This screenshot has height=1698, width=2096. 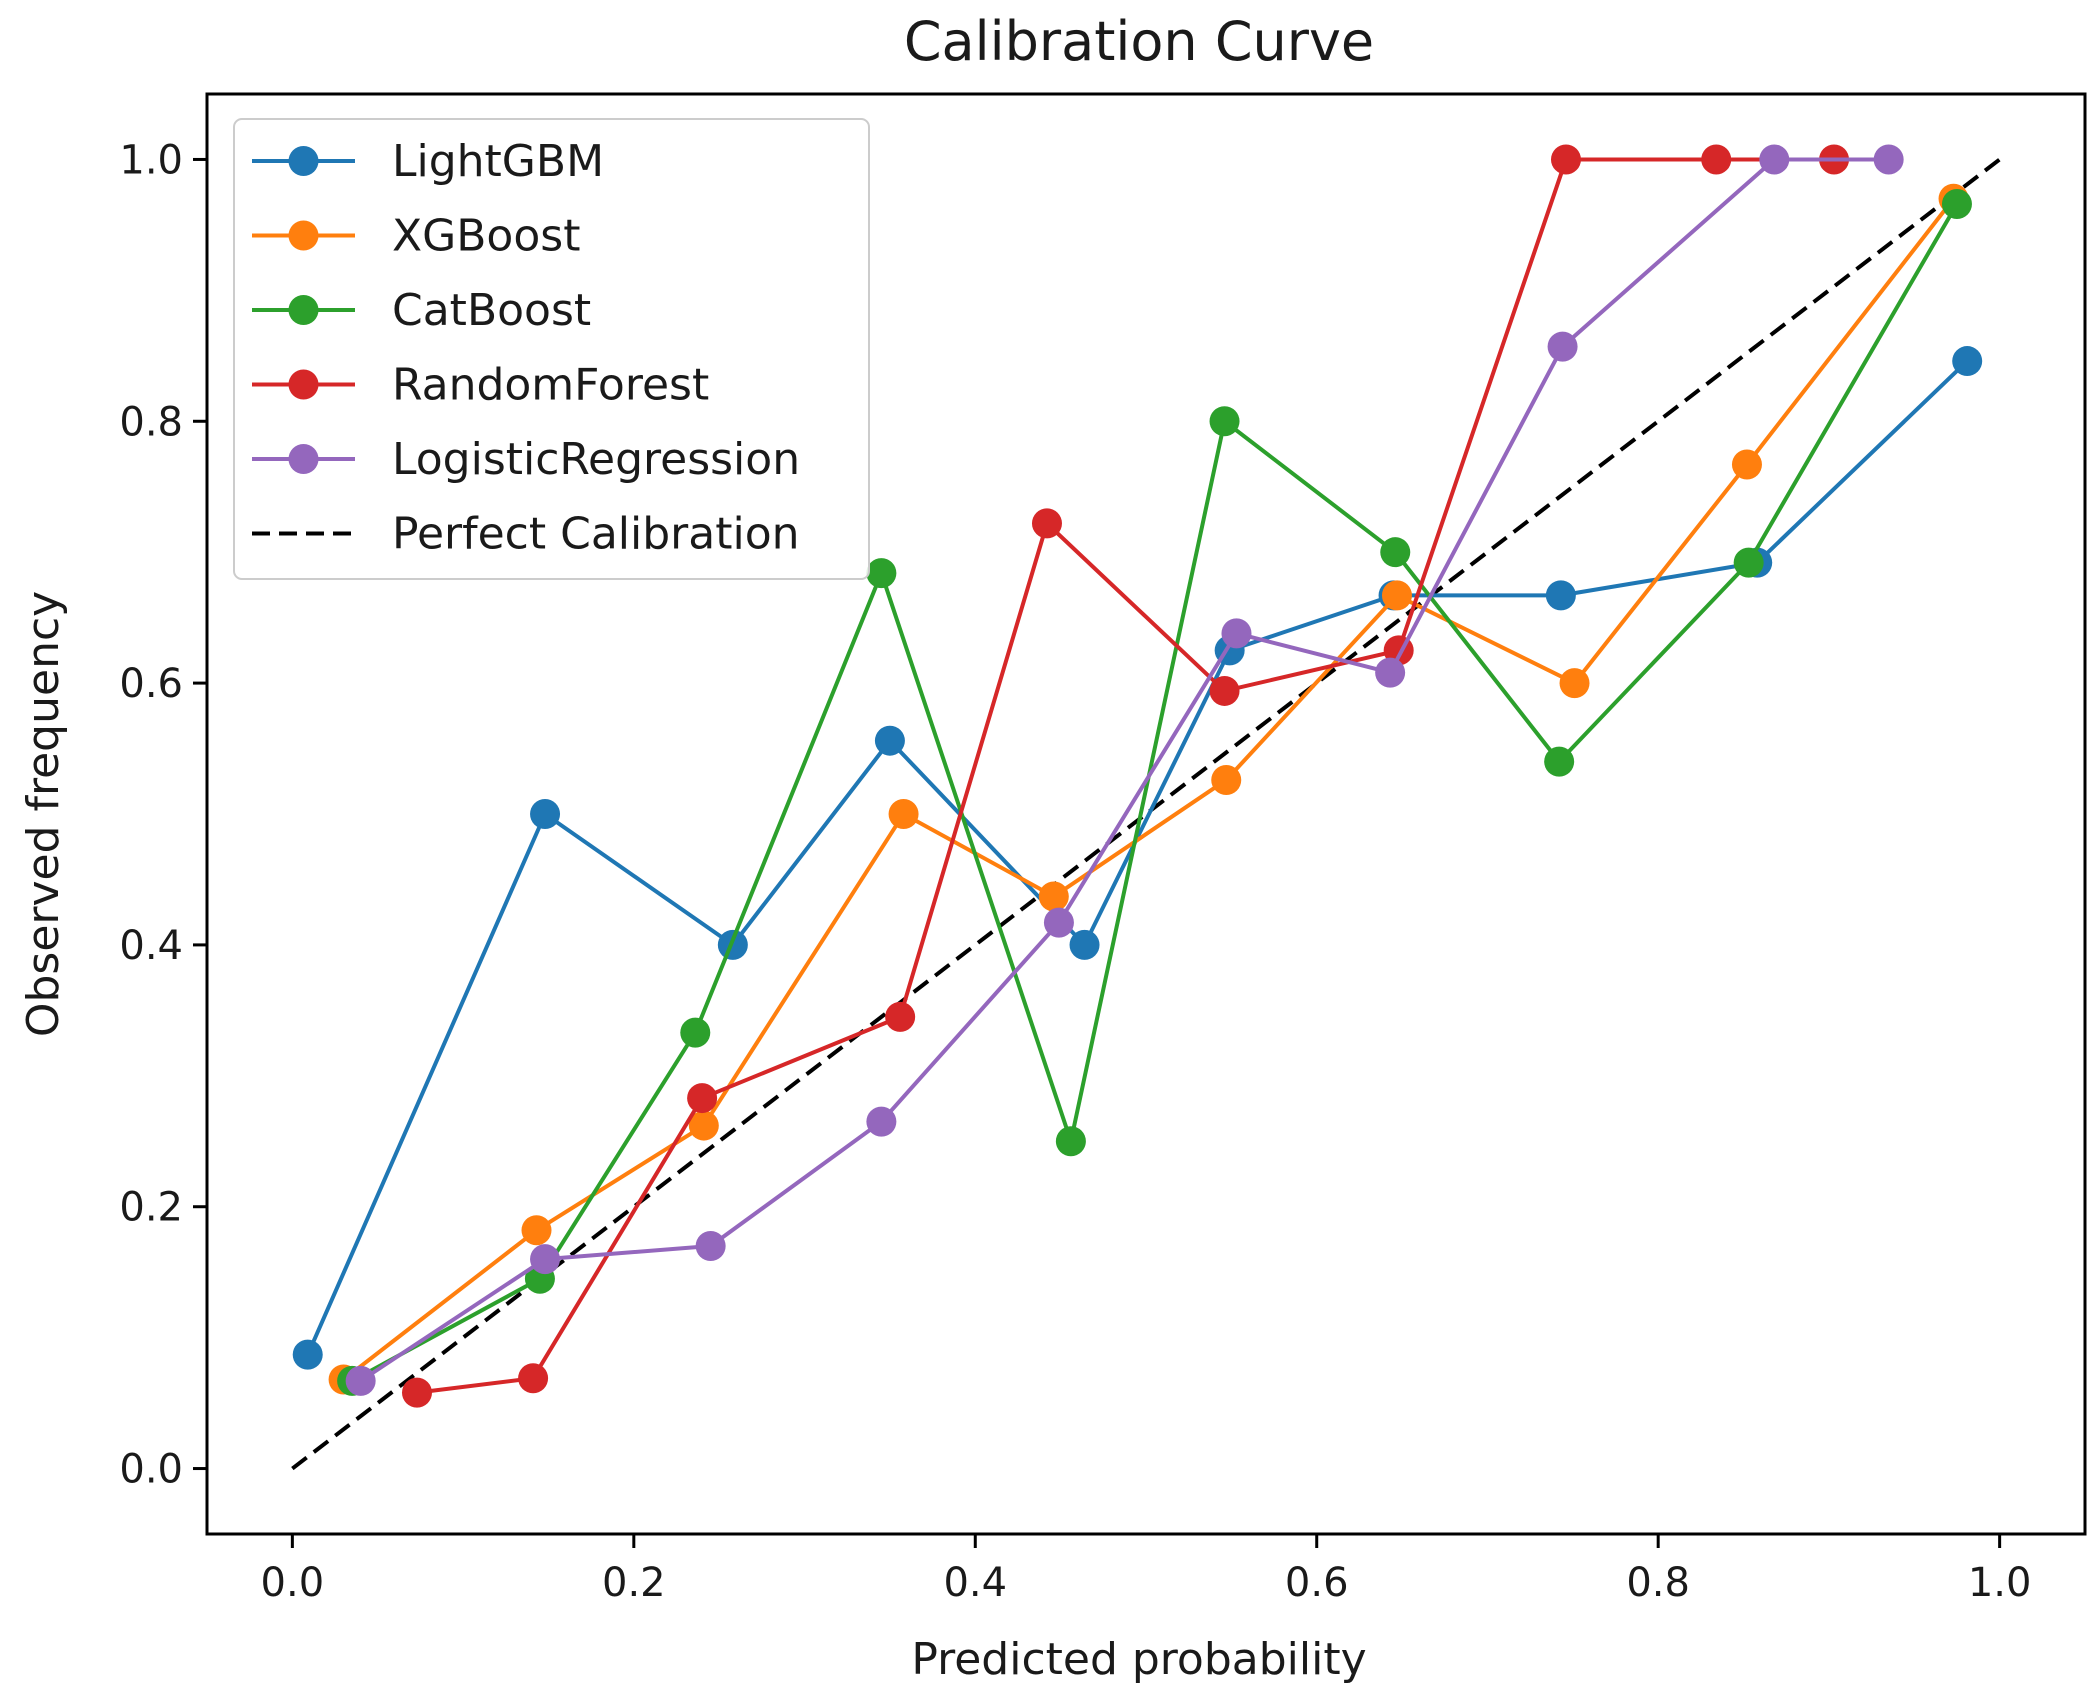 What do you see at coordinates (486, 236) in the screenshot?
I see `legend-label: XGBoost` at bounding box center [486, 236].